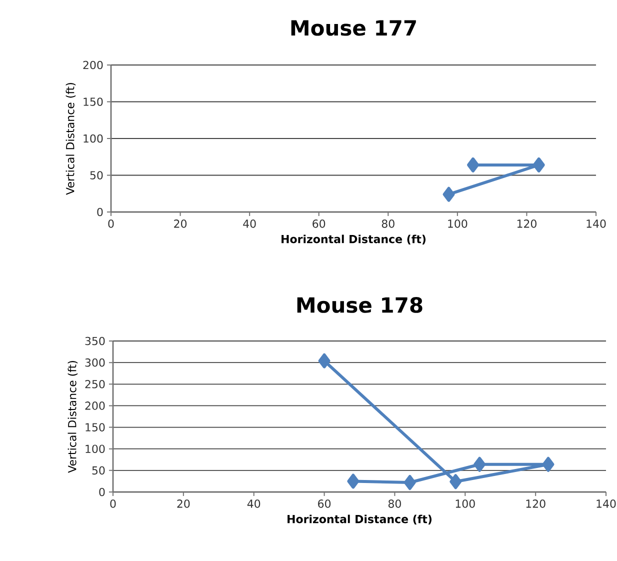  I want to click on y-tick-label: 350, so click(95, 341).